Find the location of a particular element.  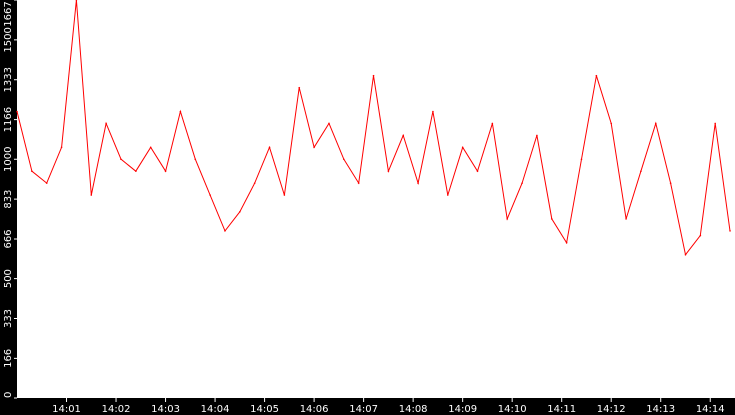

x-tick-label: 14:11 is located at coordinates (561, 409).